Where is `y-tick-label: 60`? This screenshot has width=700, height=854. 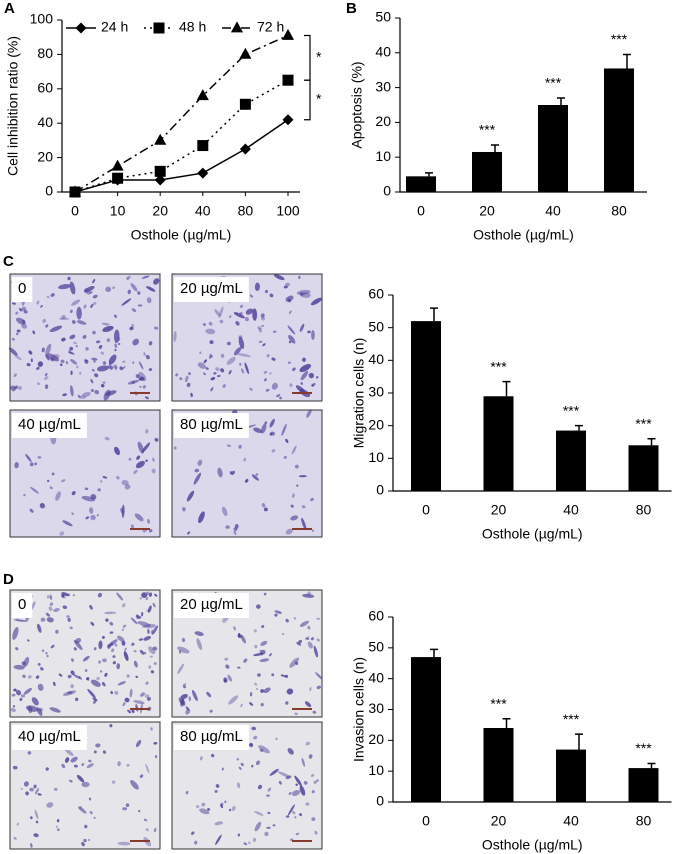 y-tick-label: 60 is located at coordinates (376, 294).